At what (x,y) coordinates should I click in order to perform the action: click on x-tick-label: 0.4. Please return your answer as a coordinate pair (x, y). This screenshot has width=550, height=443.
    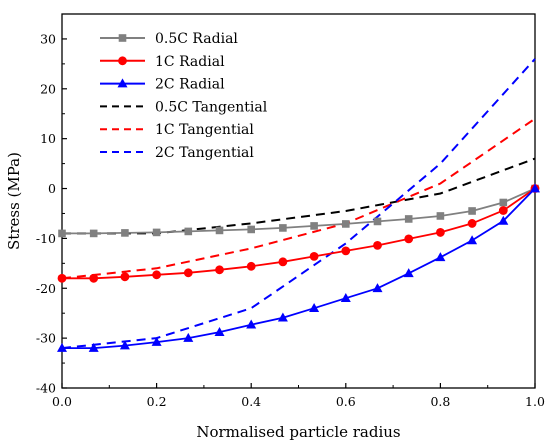
    Looking at the image, I should click on (251, 401).